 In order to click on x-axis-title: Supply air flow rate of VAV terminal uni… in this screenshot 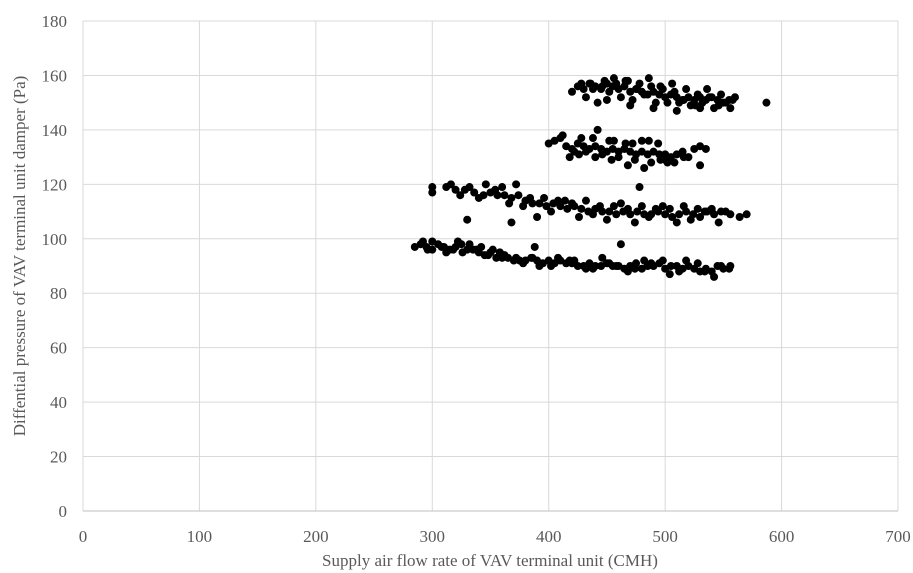, I will do `click(490, 560)`.